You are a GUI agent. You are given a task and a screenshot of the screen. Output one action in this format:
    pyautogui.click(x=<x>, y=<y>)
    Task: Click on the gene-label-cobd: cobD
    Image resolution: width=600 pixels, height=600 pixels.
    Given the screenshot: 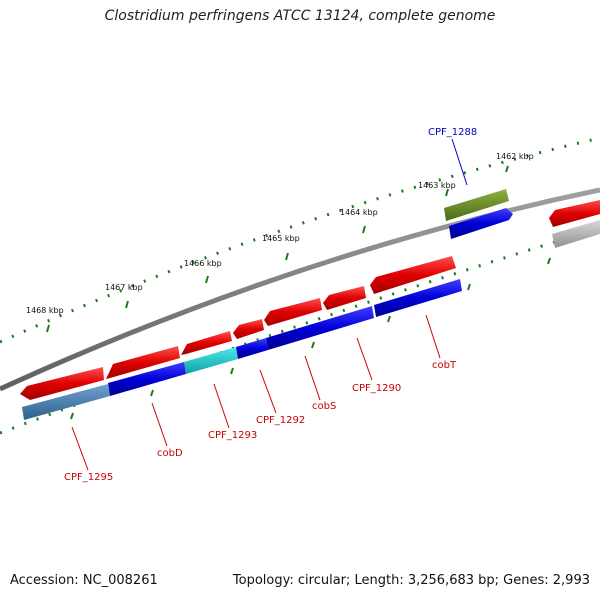 What is the action you would take?
    pyautogui.click(x=170, y=453)
    